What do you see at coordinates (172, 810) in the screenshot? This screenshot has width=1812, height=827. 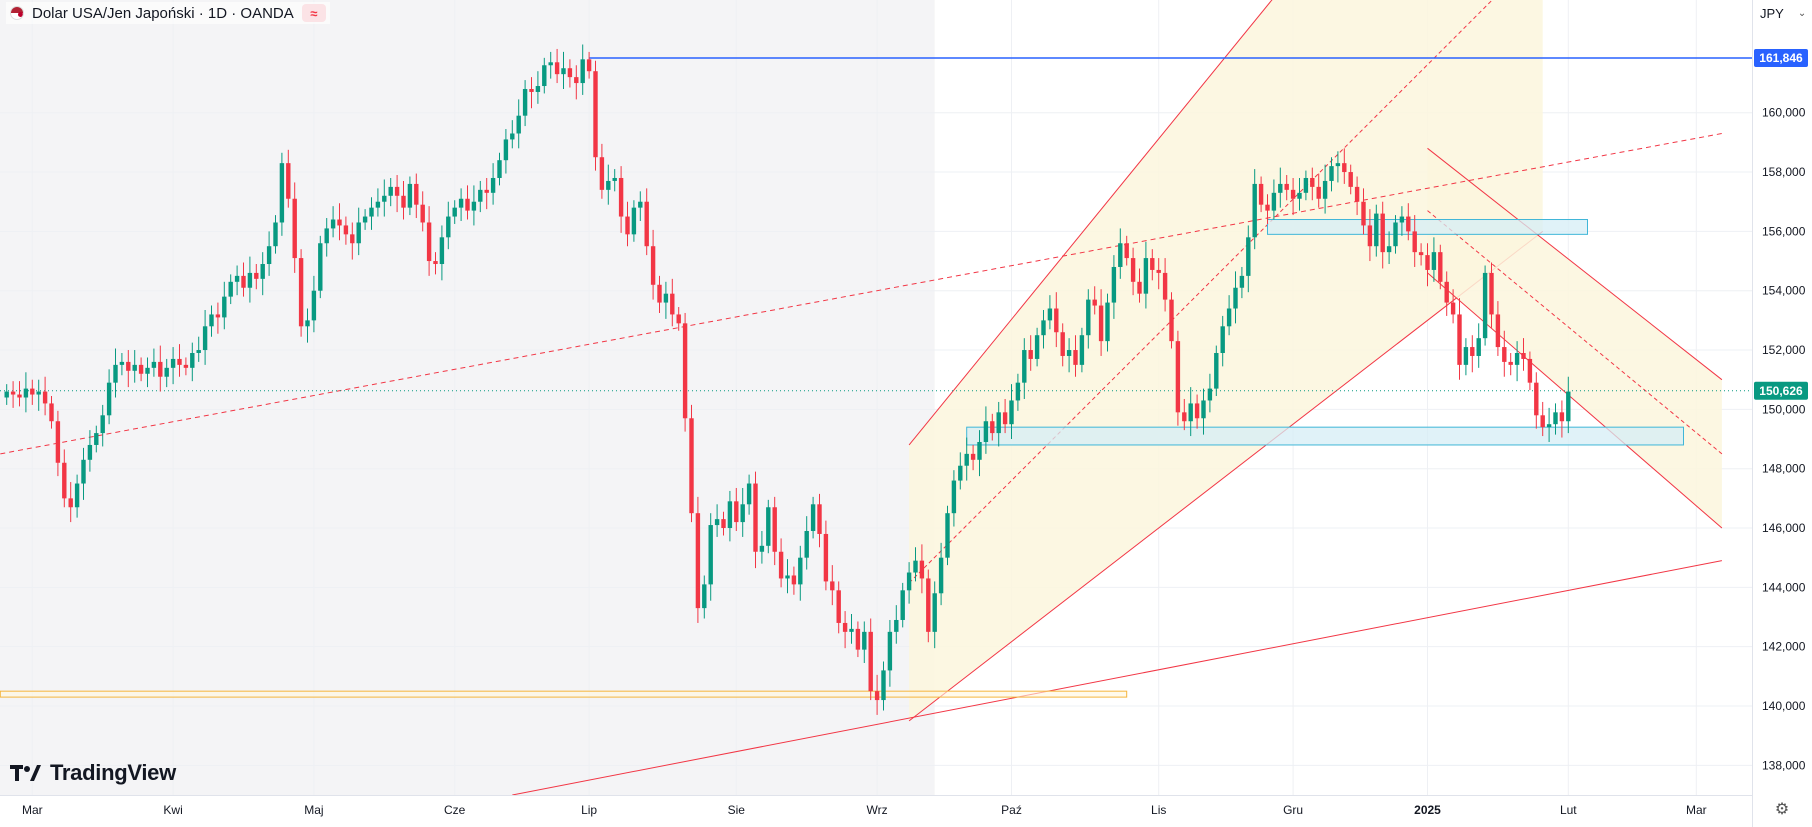 I see `time-tick-label: Kwi` at bounding box center [172, 810].